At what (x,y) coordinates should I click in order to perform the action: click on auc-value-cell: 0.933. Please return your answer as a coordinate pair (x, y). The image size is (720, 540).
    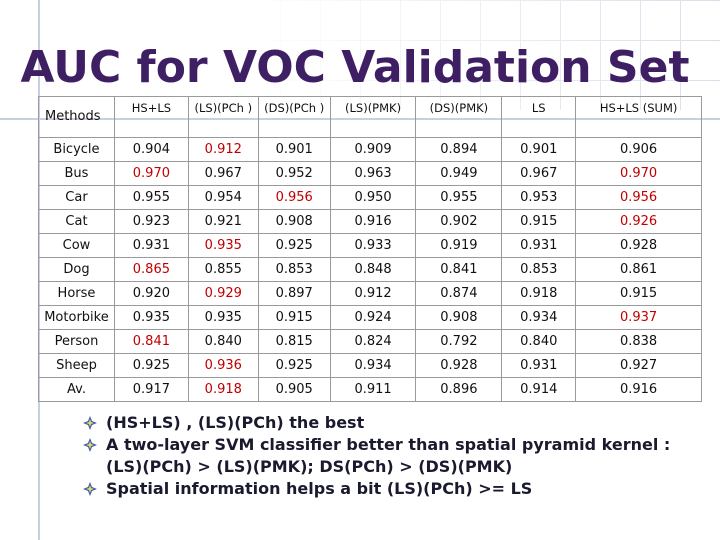
    Looking at the image, I should click on (373, 245).